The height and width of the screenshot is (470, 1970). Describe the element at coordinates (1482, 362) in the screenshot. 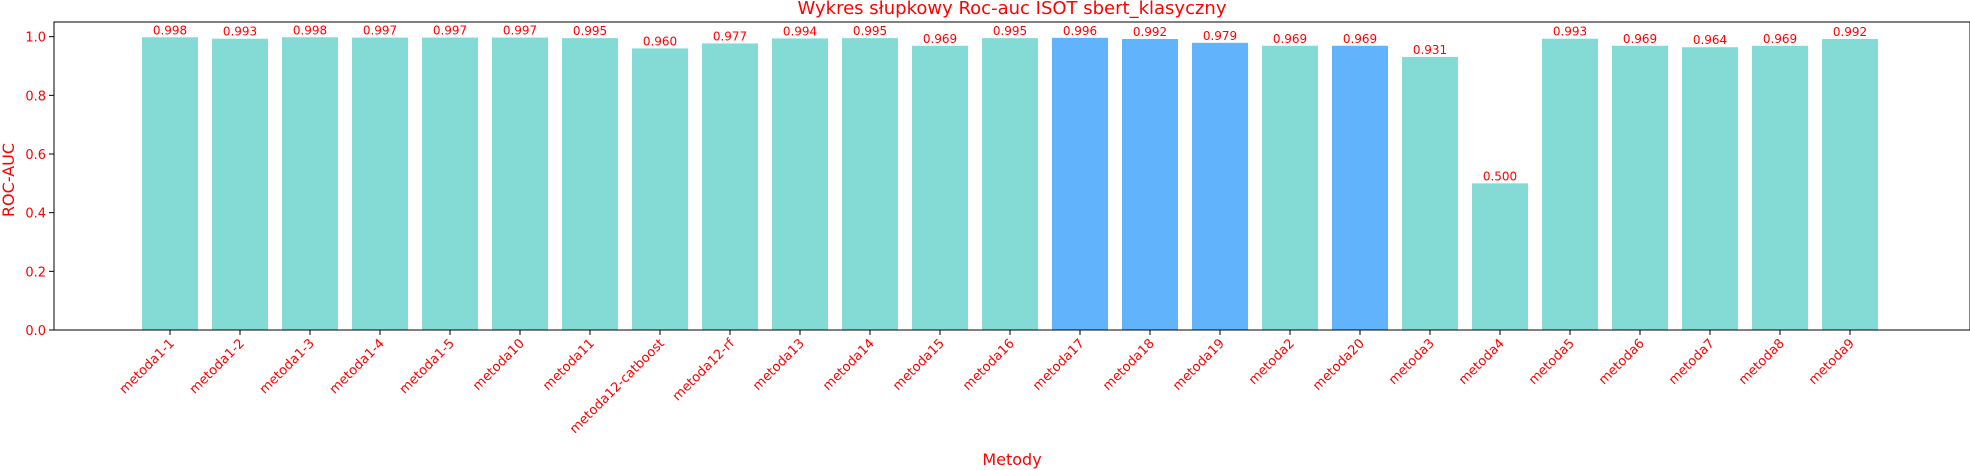

I see `x-tick-label-metoda4: metoda4` at that location.